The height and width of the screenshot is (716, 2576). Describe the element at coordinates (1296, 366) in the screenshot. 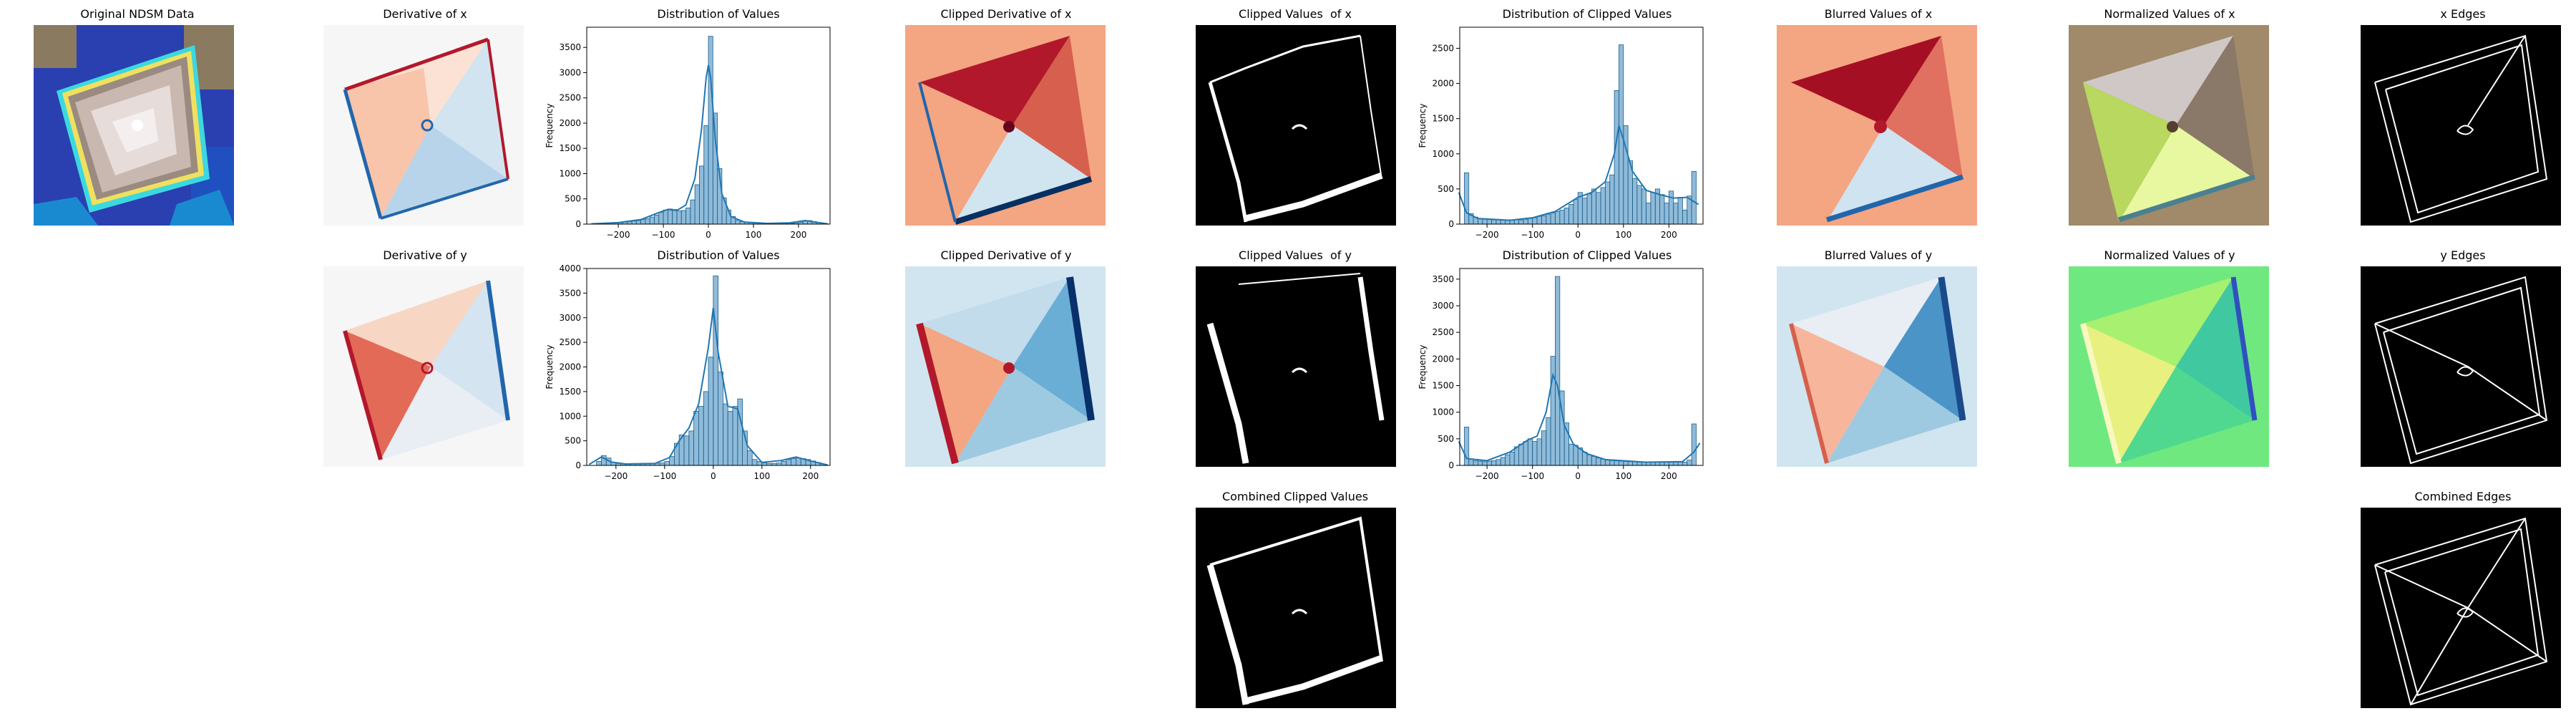

I see `clipped-values-y-image` at that location.